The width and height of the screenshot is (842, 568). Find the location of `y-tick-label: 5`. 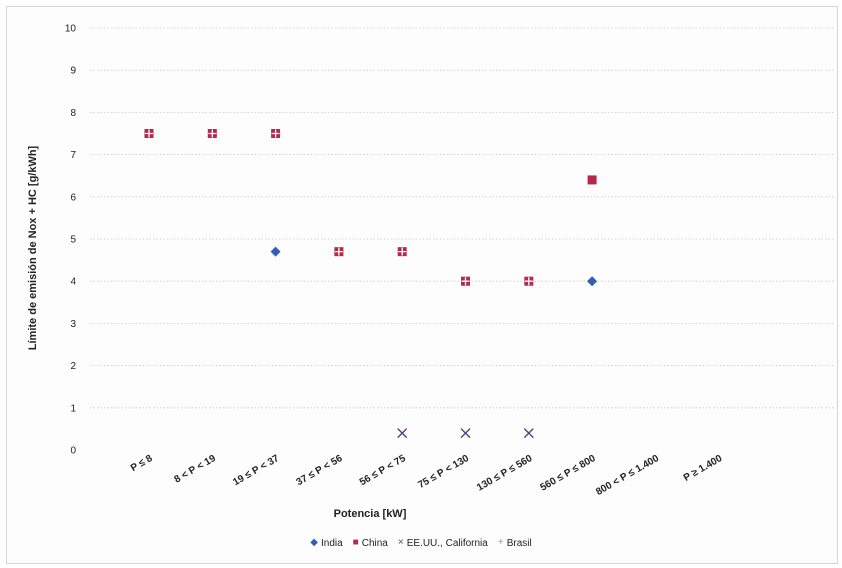

y-tick-label: 5 is located at coordinates (73, 240).